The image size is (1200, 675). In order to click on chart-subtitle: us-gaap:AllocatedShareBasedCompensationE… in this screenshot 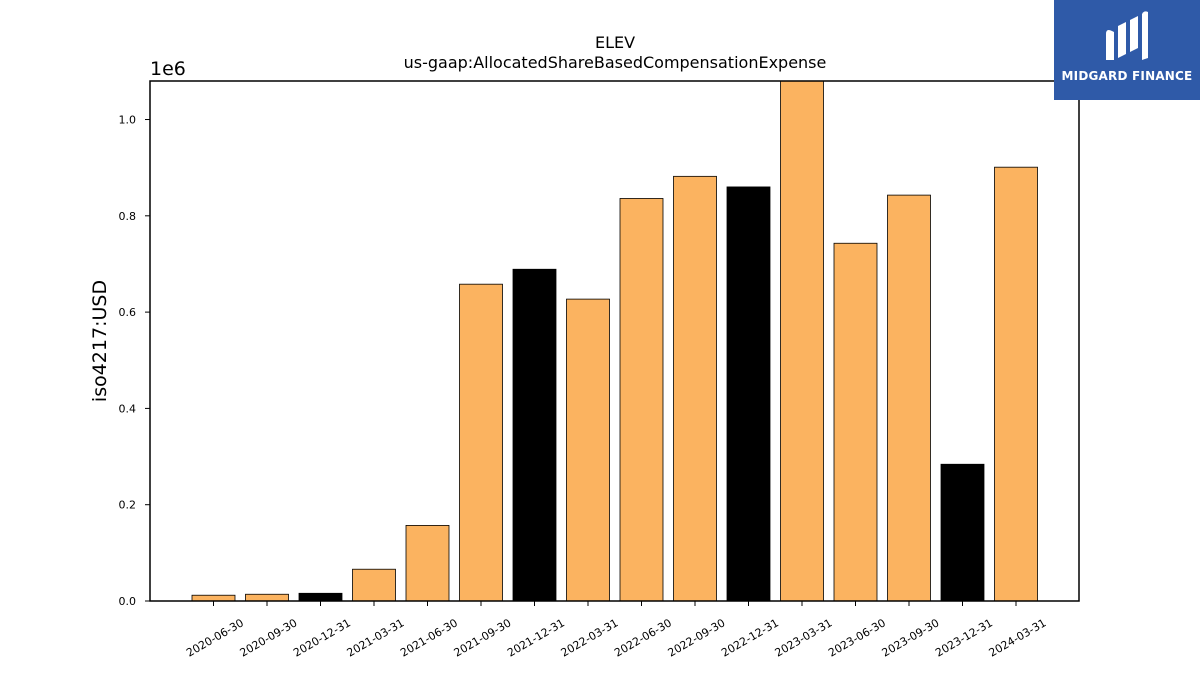, I will do `click(615, 62)`.